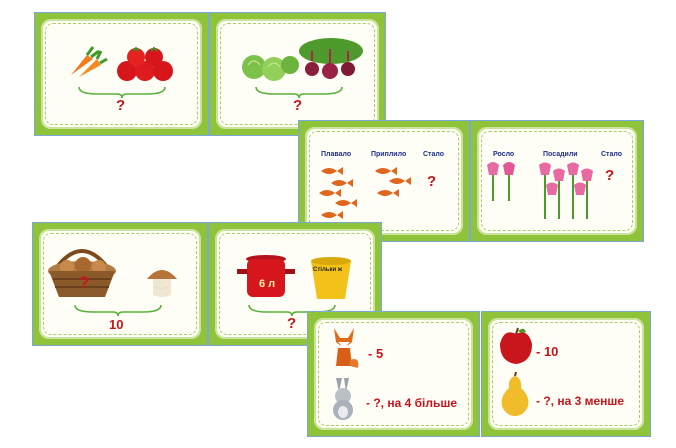 This screenshot has height=448, width=676. I want to click on label-grew: Росло, so click(504, 154).